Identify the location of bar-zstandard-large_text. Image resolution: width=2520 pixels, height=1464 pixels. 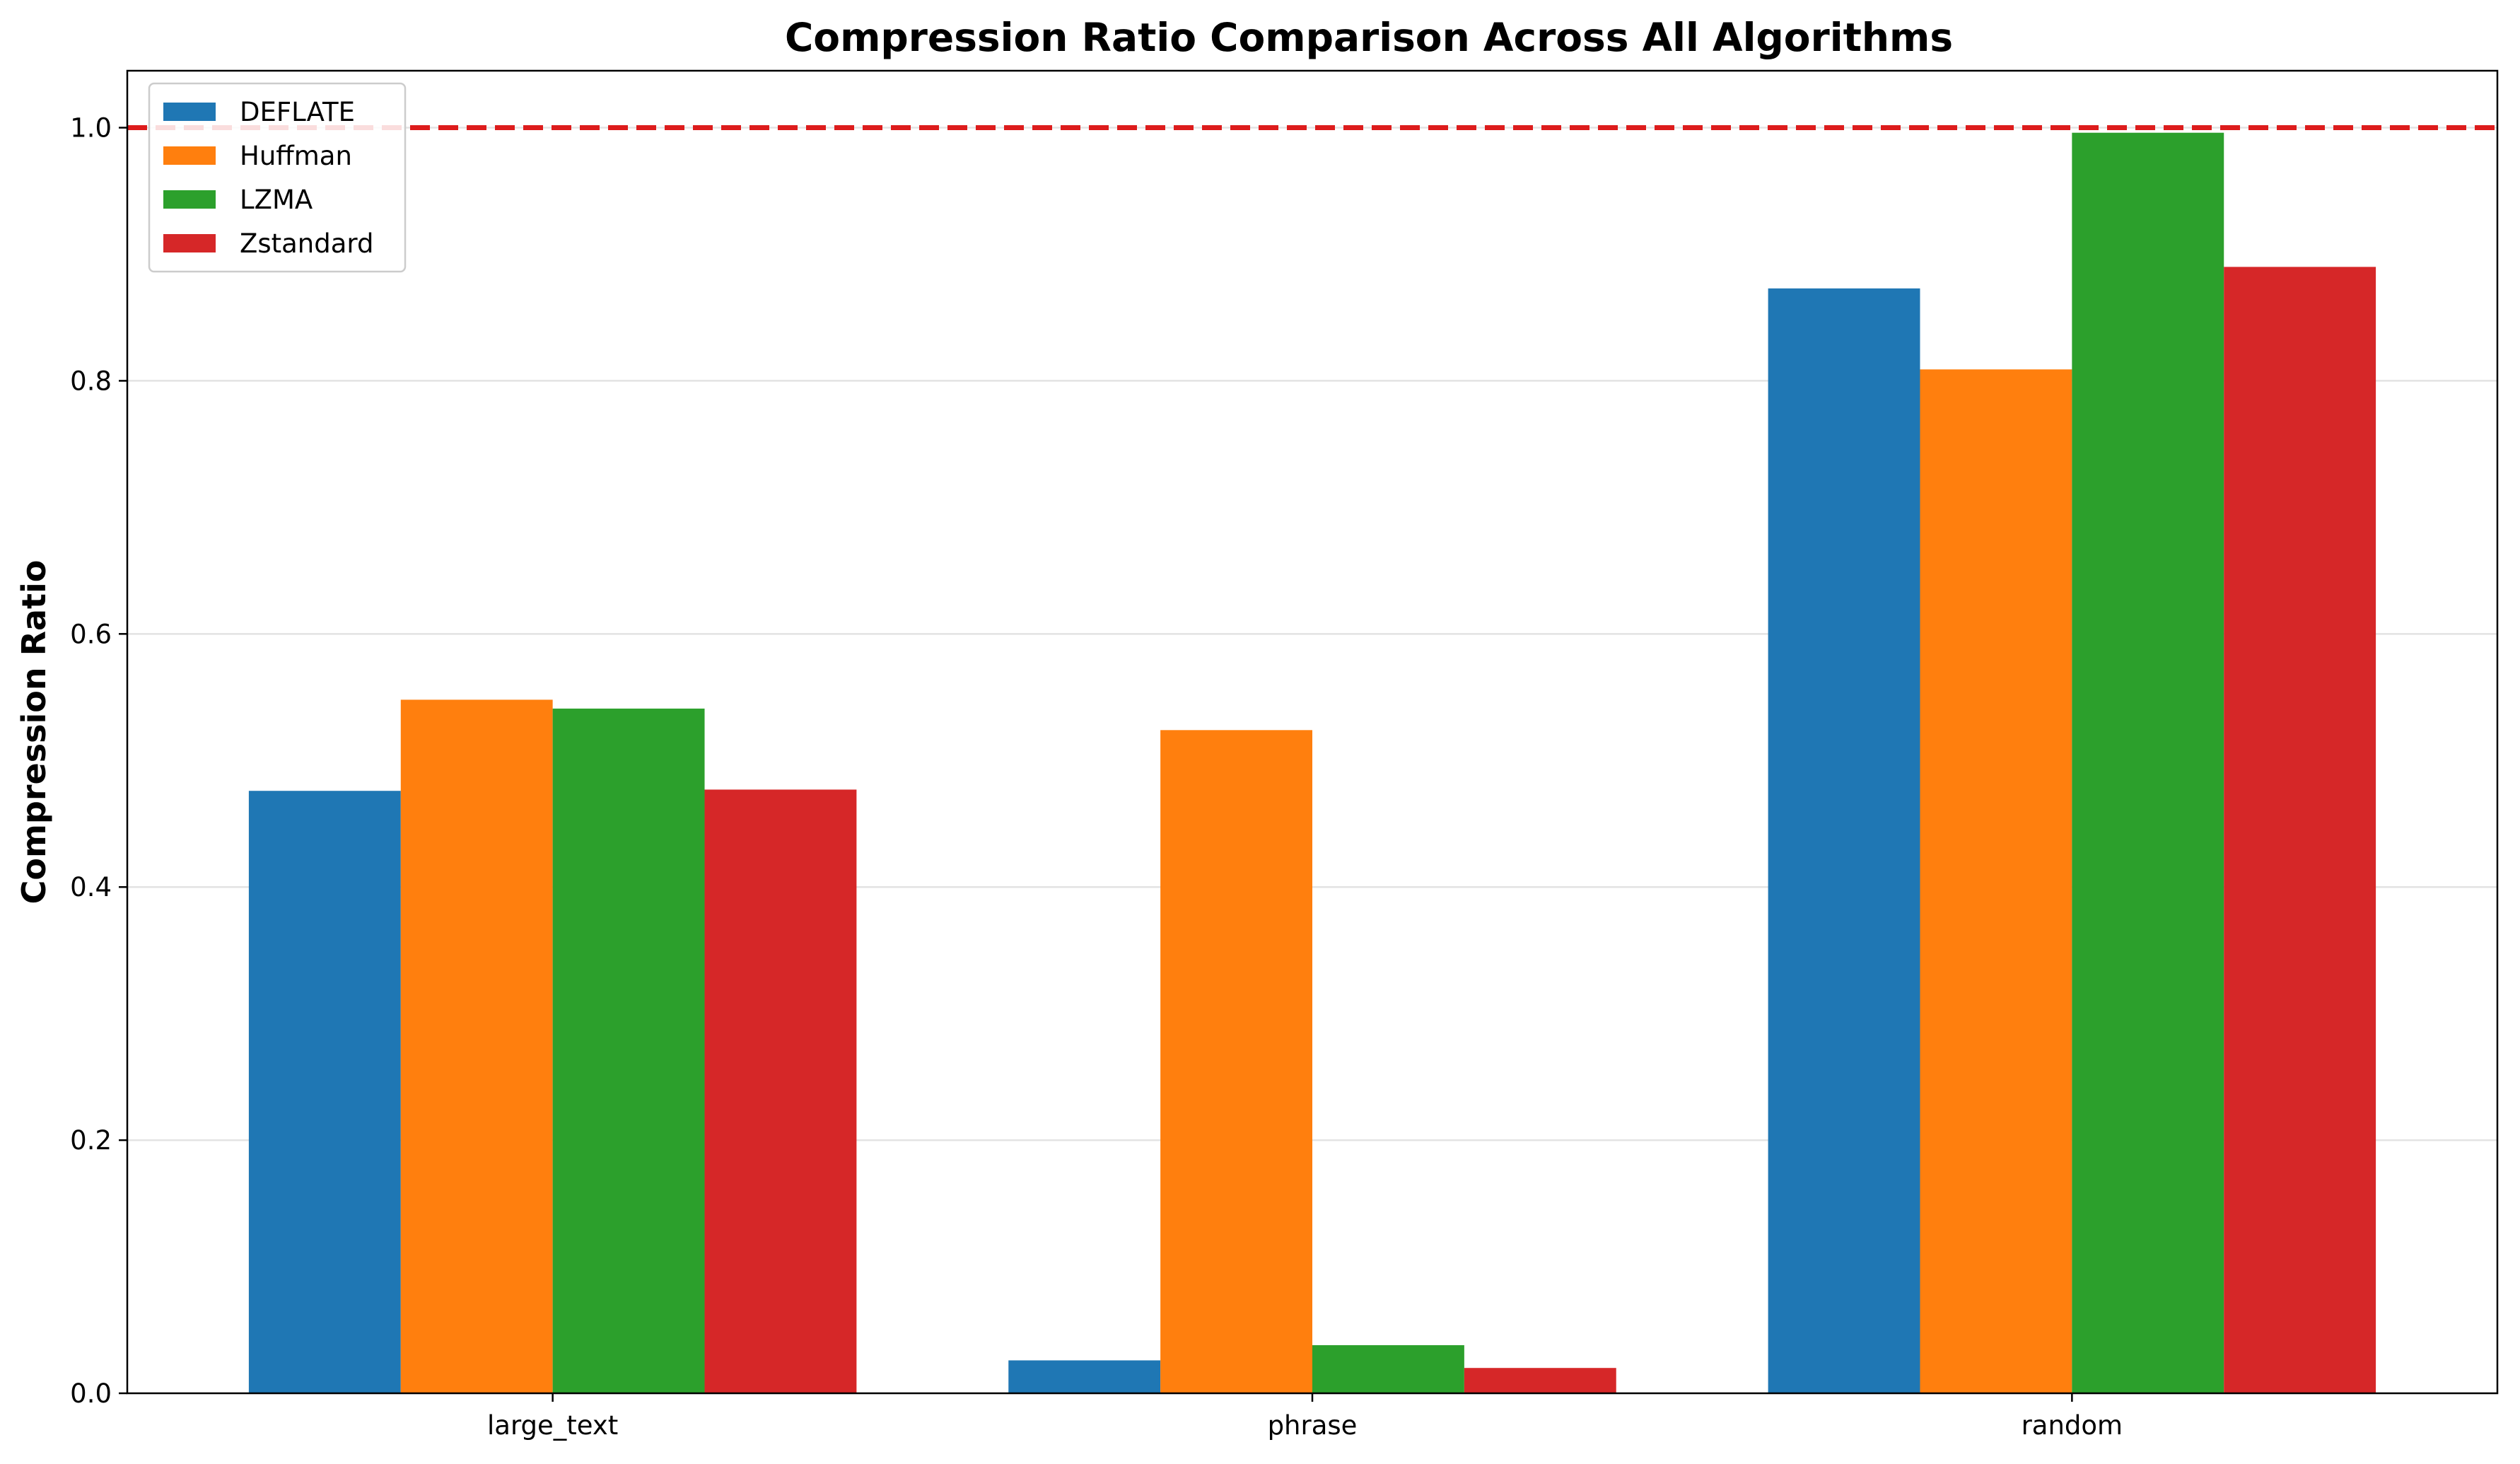
(781, 1091).